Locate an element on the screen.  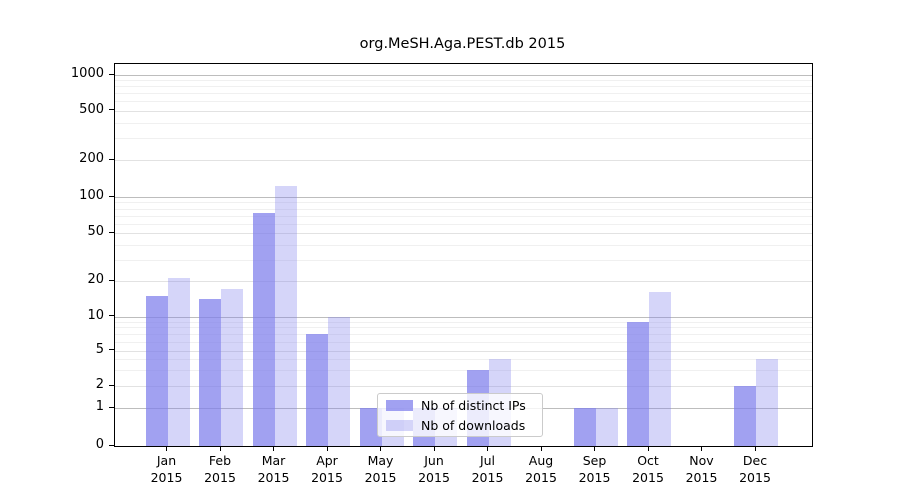
y-axis-tick-label: 200 is located at coordinates (91, 158).